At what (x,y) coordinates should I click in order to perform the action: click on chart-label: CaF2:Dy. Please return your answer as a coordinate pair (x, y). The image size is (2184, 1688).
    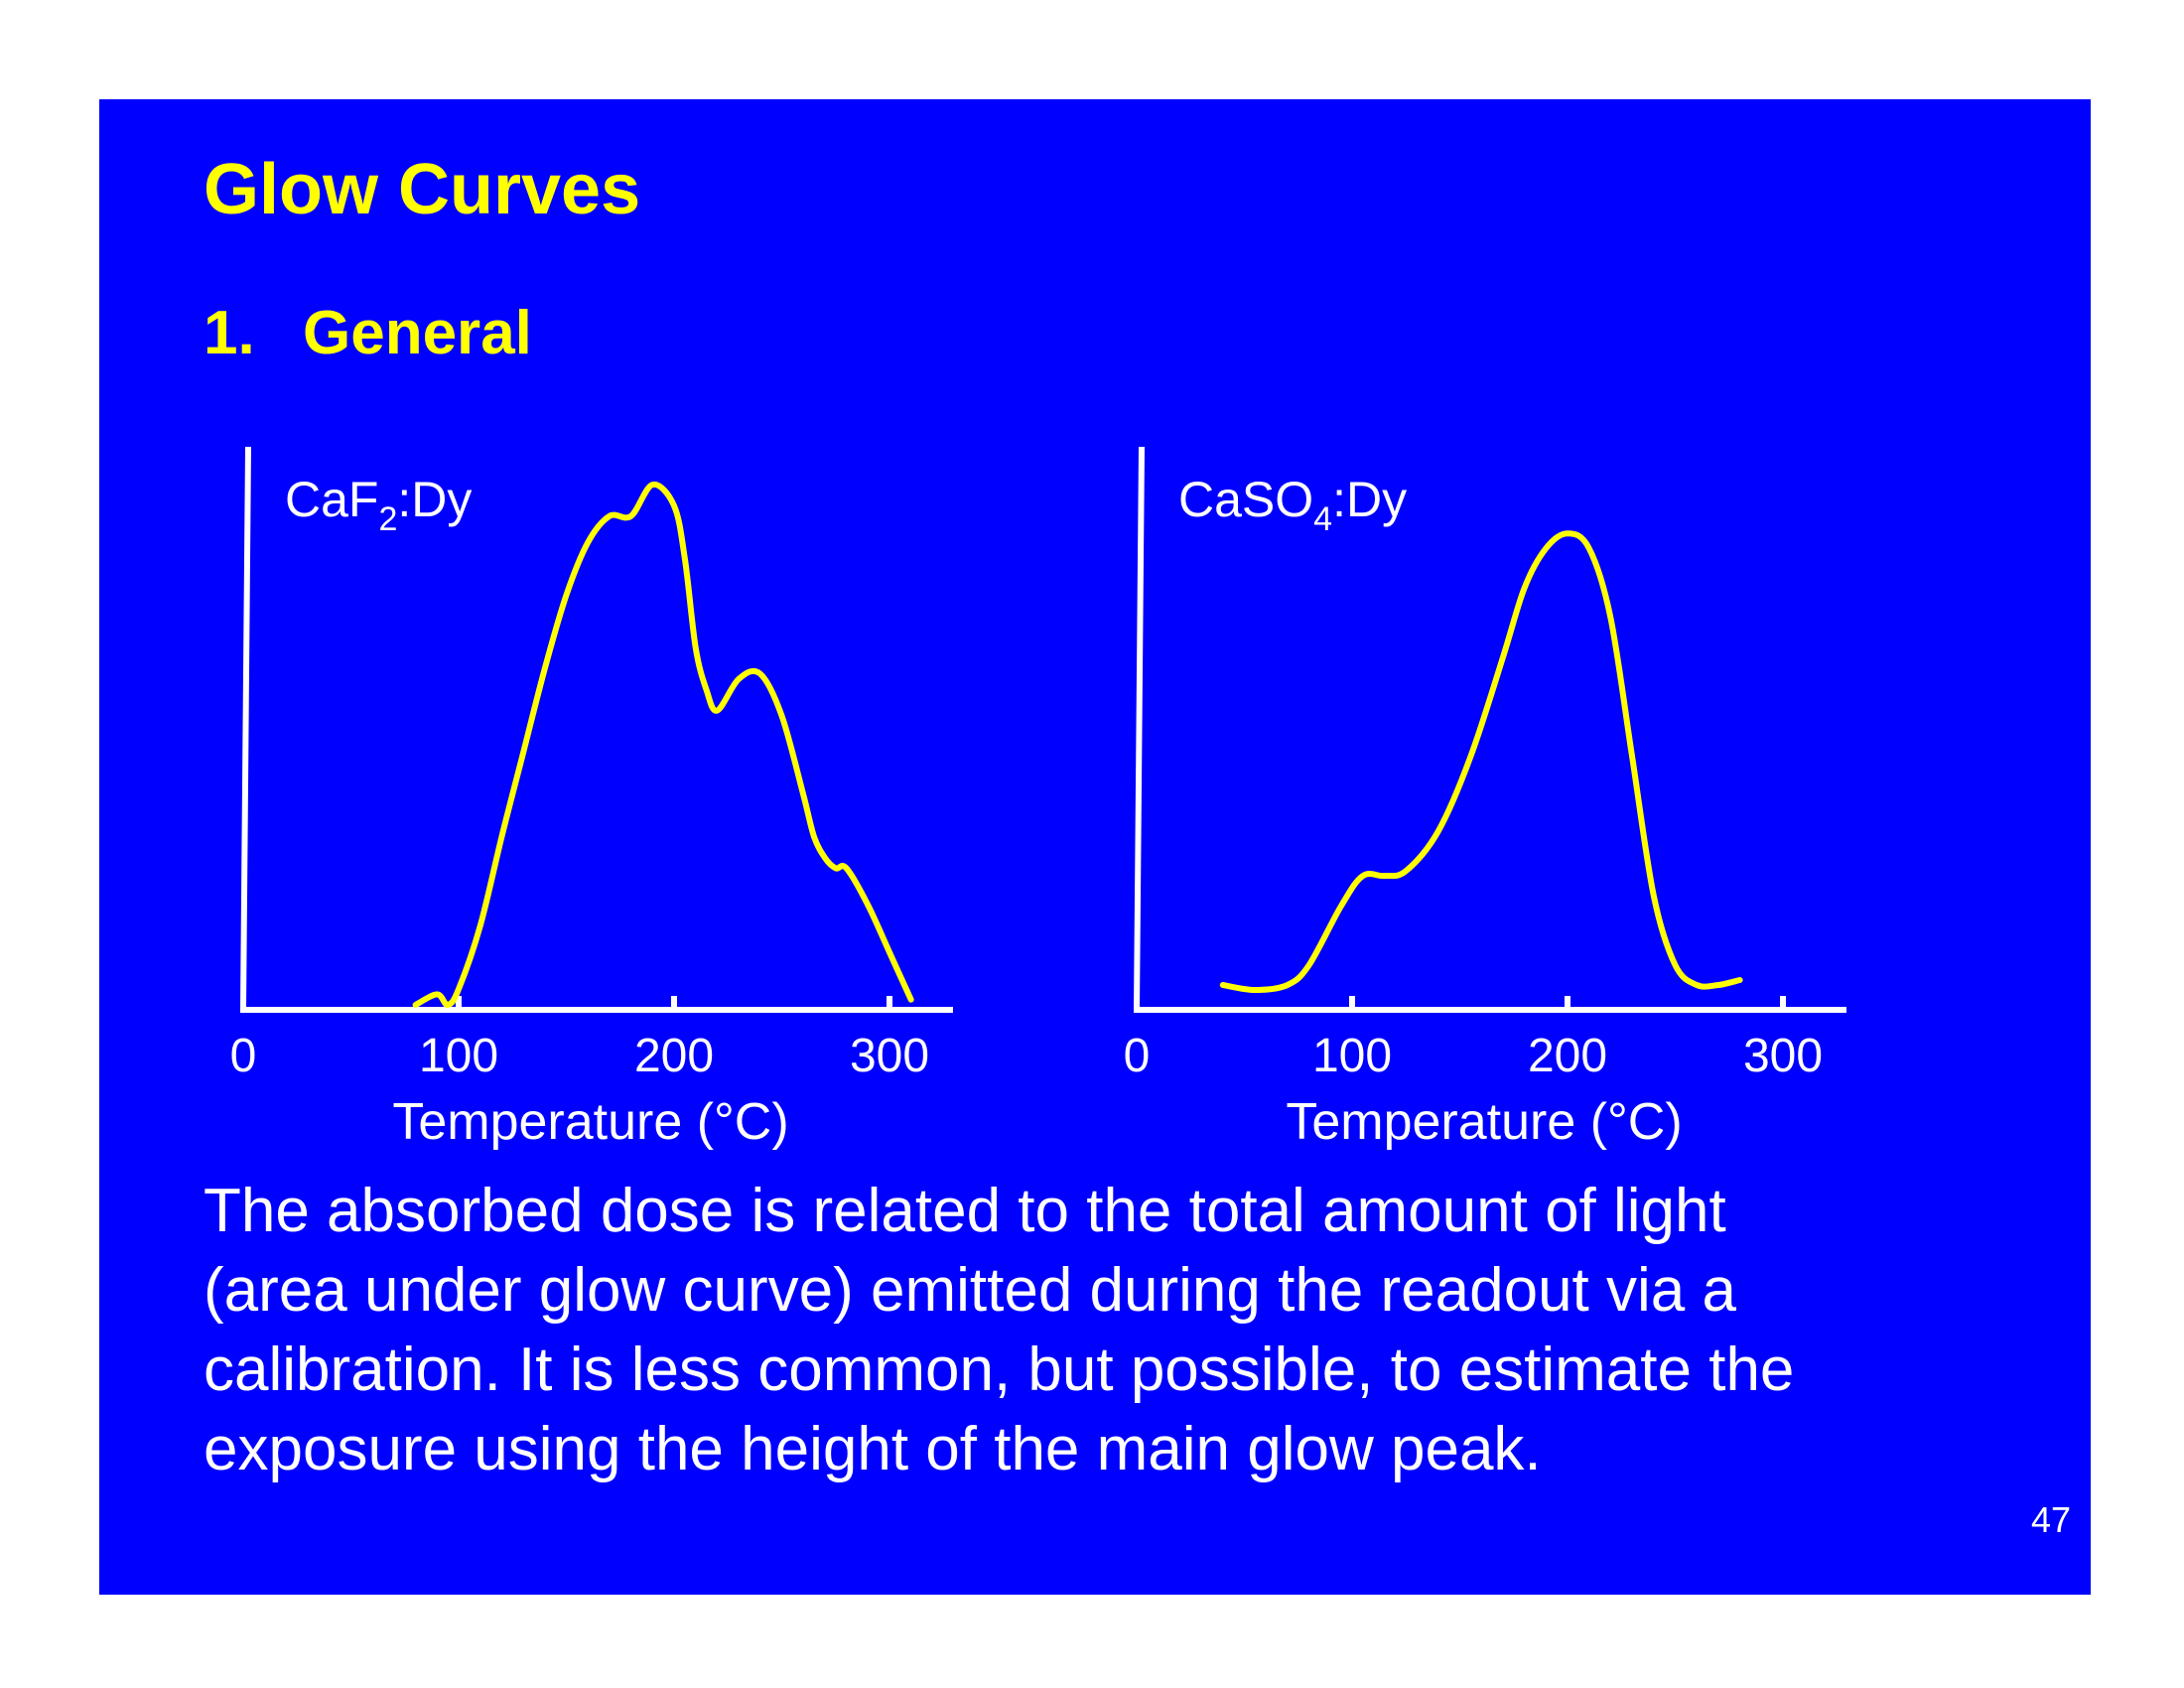
    Looking at the image, I should click on (378, 505).